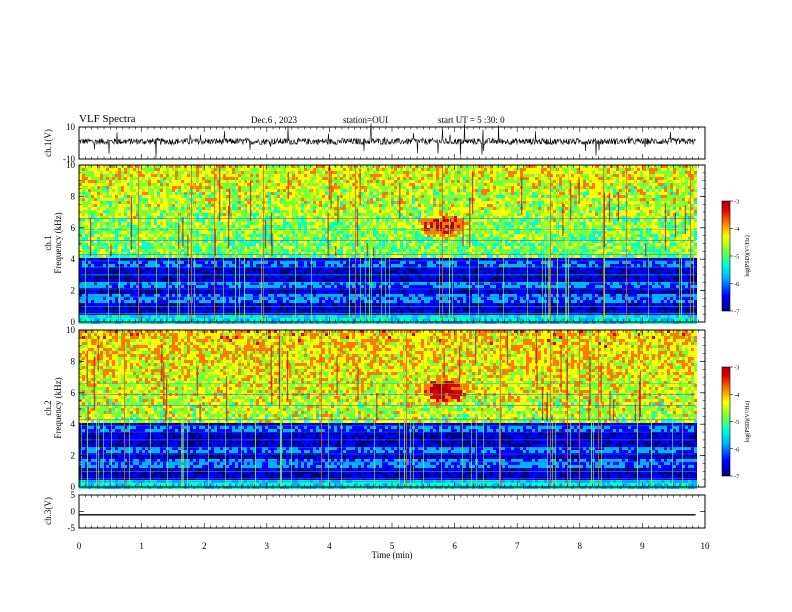 Image resolution: width=792 pixels, height=612 pixels. Describe the element at coordinates (79, 546) in the screenshot. I see `x-tick-label: 0` at that location.